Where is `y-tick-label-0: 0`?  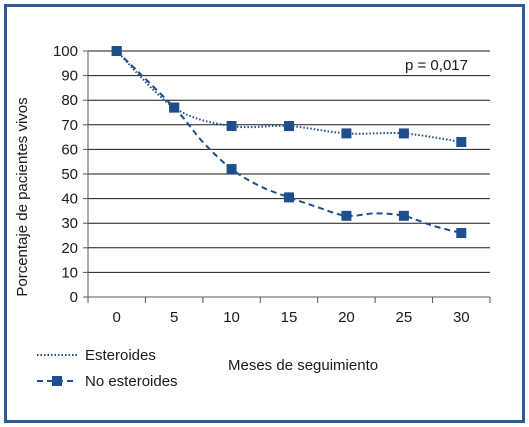 y-tick-label-0: 0 is located at coordinates (74, 297).